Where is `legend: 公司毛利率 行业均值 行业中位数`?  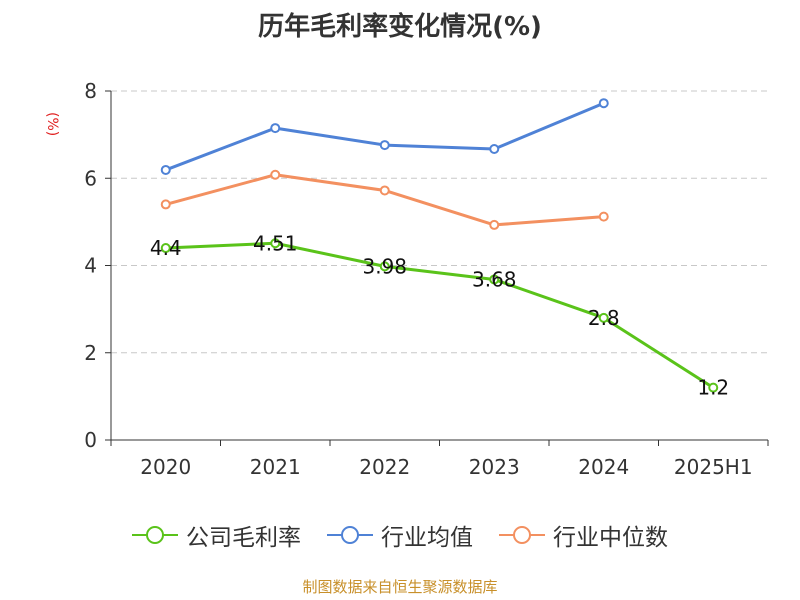
legend: 公司毛利率 行业均值 行业中位数 is located at coordinates (400, 535).